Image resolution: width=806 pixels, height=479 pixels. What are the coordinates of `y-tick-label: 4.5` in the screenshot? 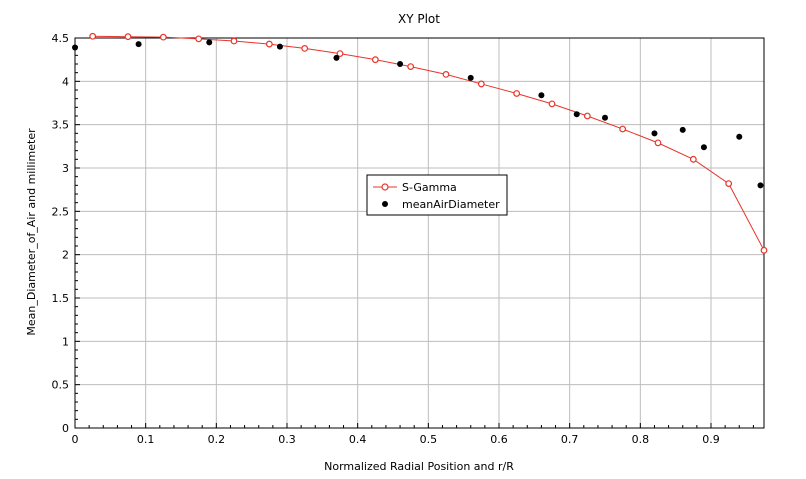 It's located at (61, 38).